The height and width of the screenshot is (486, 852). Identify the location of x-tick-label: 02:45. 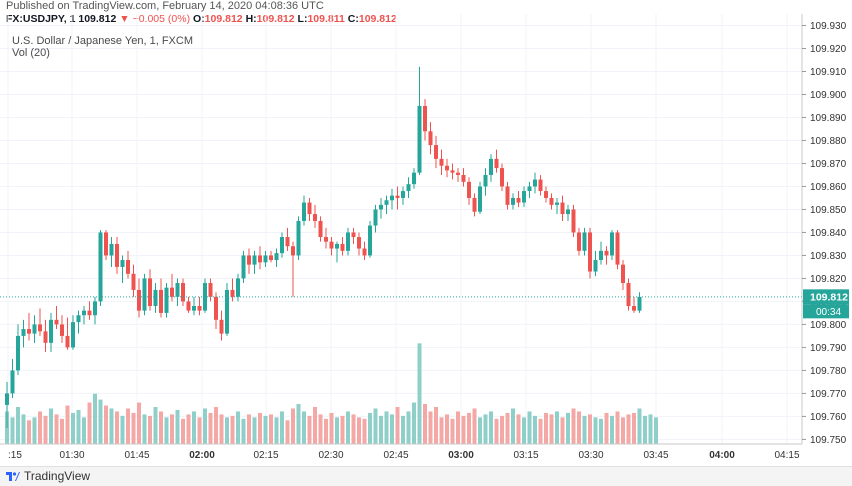
(395, 455).